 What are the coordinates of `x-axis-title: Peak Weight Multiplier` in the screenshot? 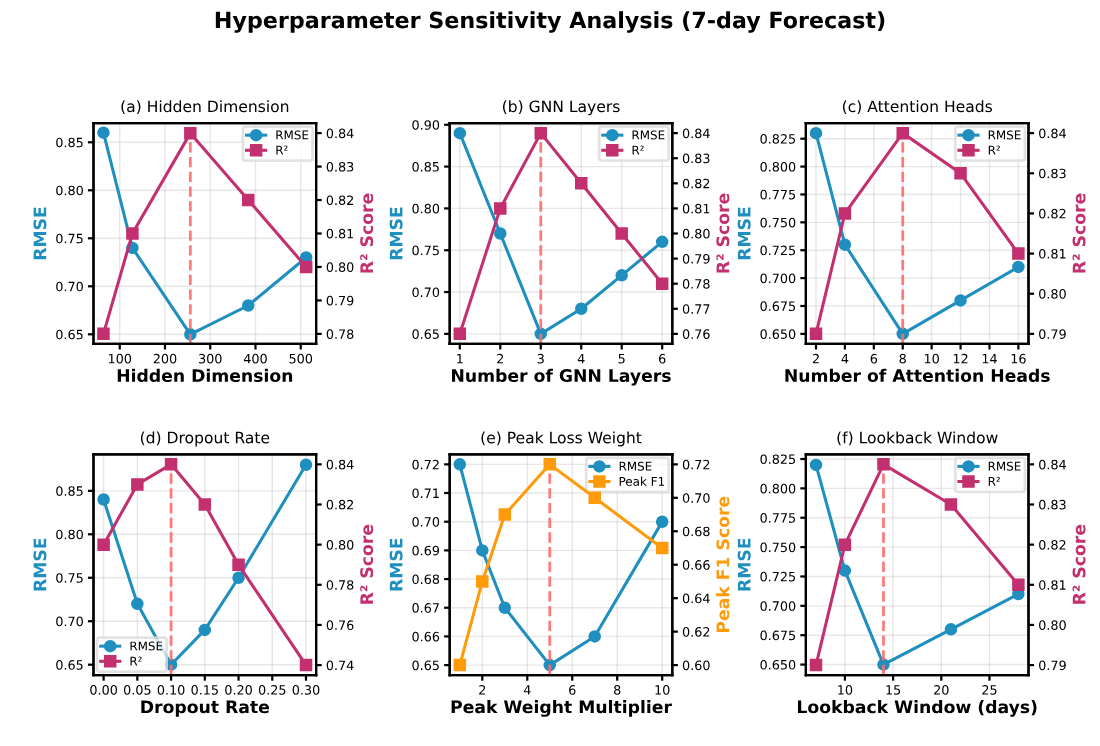 It's located at (561, 708).